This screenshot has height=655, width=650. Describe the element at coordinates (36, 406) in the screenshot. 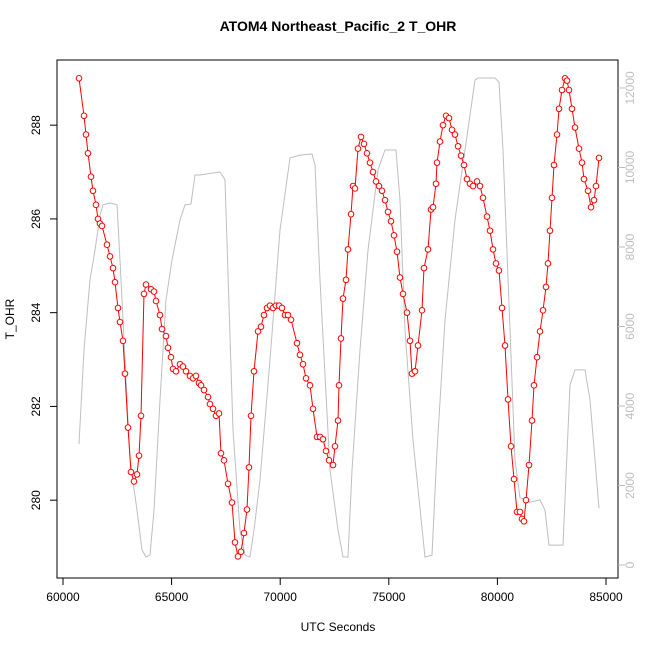

I see `y-tick-label: 282` at that location.